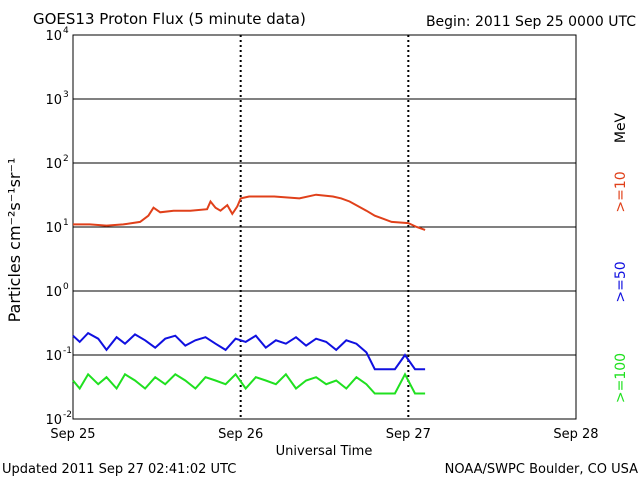 The width and height of the screenshot is (640, 485). Describe the element at coordinates (119, 469) in the screenshot. I see `updated-timestamp: Updated 2011 Sep 27 02:41:02 UTC` at that location.